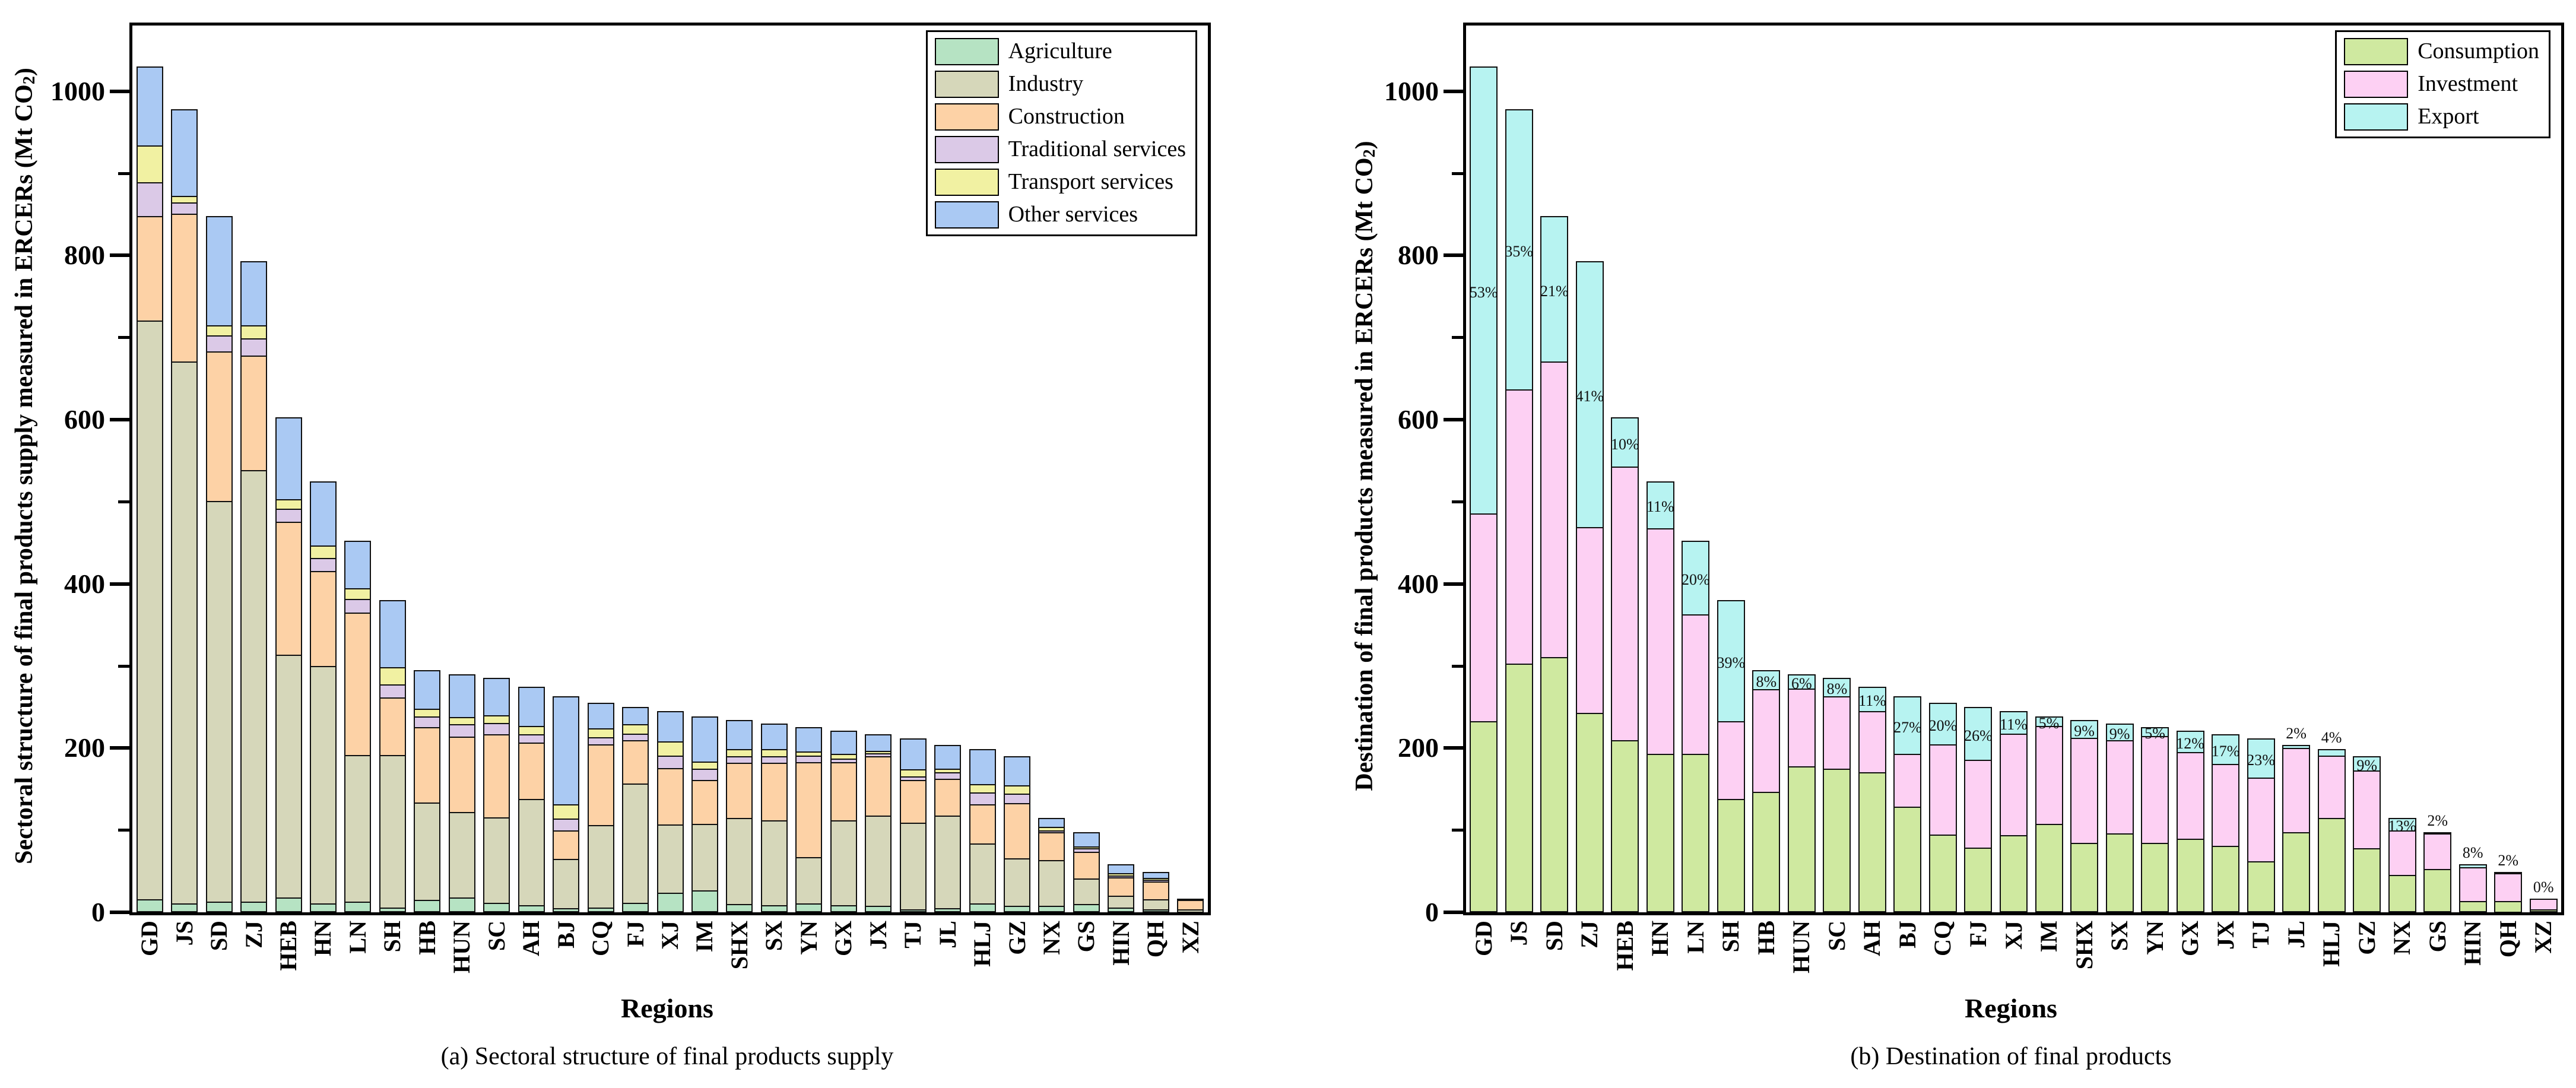  Describe the element at coordinates (2119, 936) in the screenshot. I see `x-axis-tick-label-sx: SX` at that location.